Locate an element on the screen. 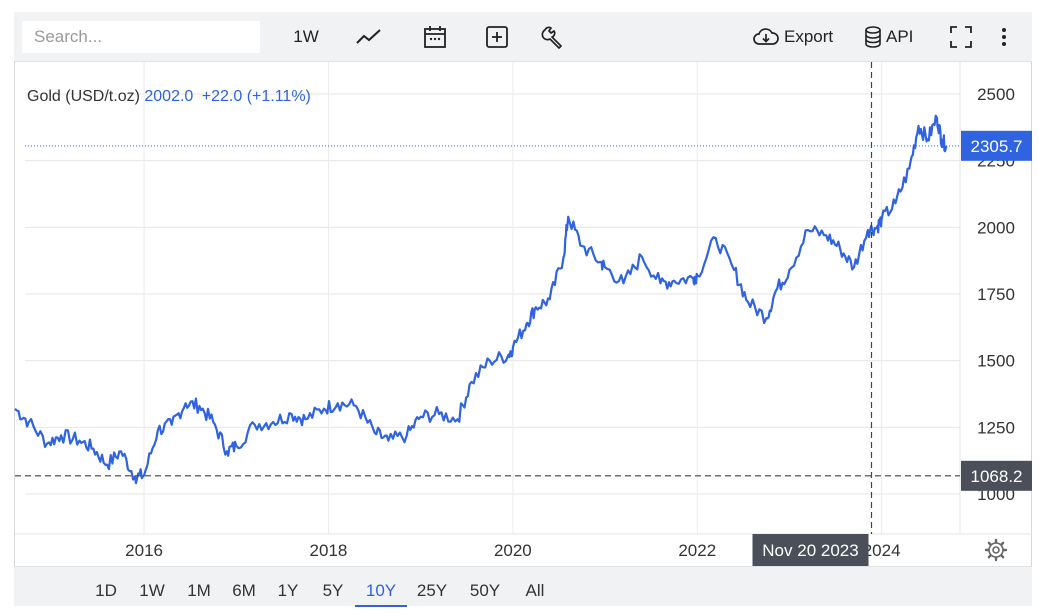 The height and width of the screenshot is (615, 1039). api-button: API is located at coordinates (894, 37).